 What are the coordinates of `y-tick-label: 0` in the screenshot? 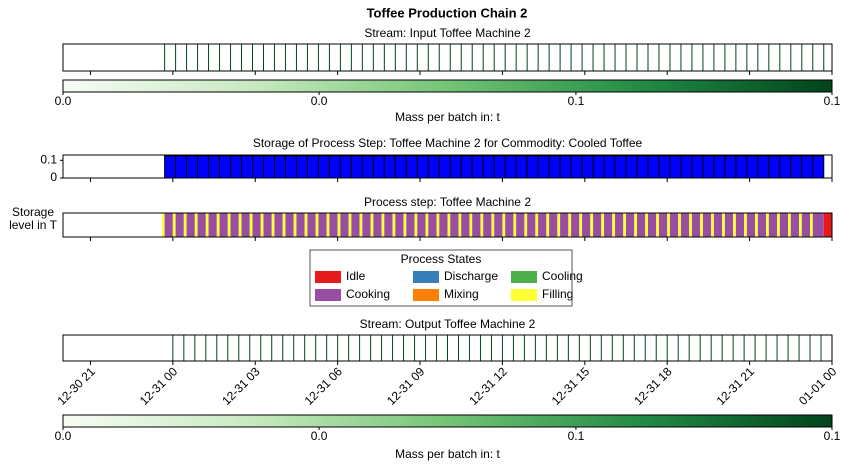 It's located at (53, 177).